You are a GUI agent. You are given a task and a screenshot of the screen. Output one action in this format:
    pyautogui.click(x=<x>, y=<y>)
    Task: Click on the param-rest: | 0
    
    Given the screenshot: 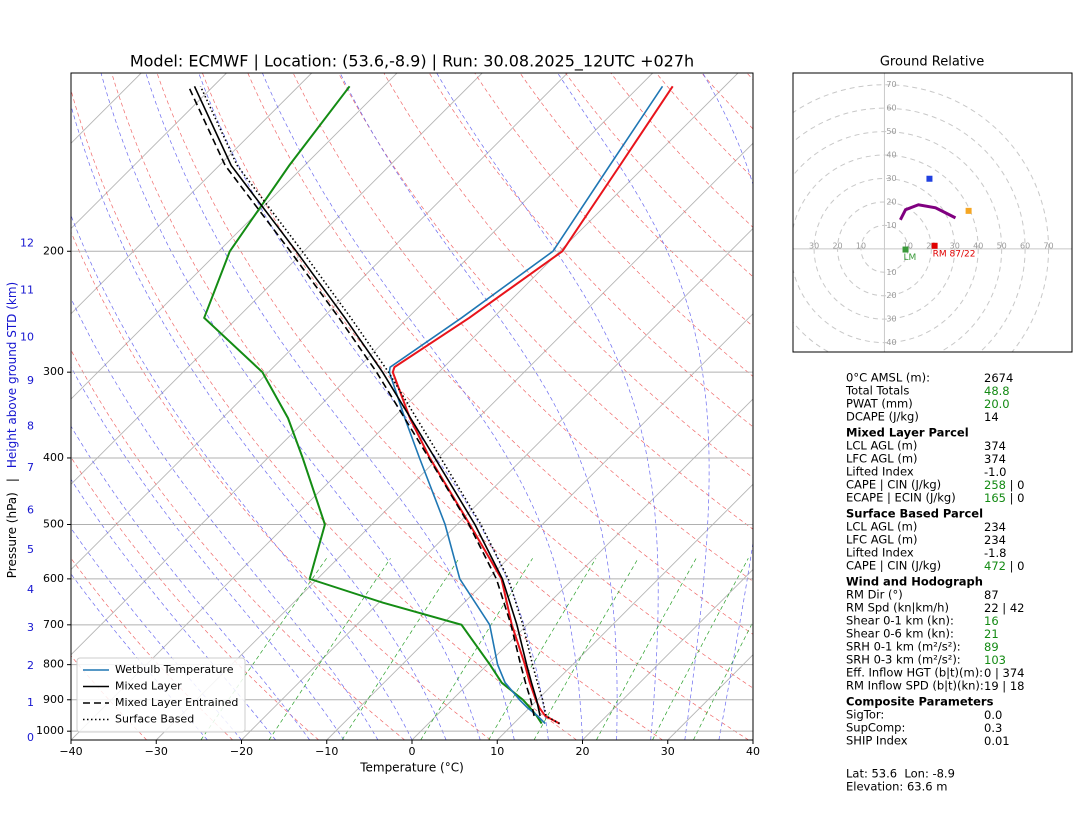 What is the action you would take?
    pyautogui.click(x=1015, y=498)
    